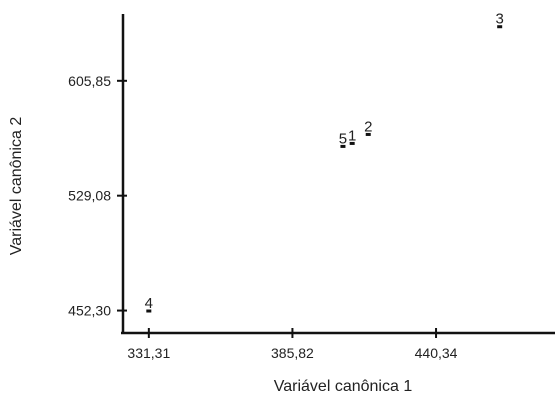 The height and width of the screenshot is (398, 555). What do you see at coordinates (292, 353) in the screenshot?
I see `x-tick-label: 385,82` at bounding box center [292, 353].